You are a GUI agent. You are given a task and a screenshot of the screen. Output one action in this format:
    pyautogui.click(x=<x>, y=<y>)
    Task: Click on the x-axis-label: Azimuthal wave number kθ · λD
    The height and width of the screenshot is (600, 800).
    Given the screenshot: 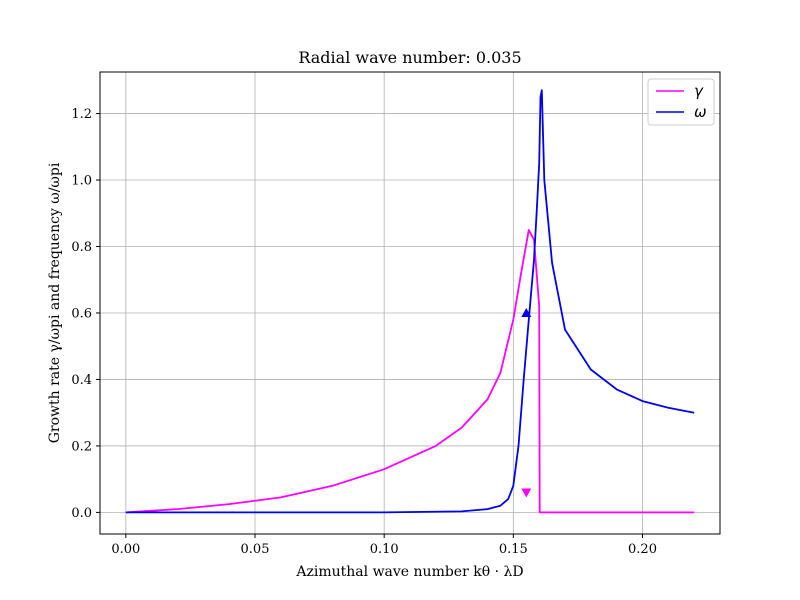 What is the action you would take?
    pyautogui.click(x=409, y=572)
    